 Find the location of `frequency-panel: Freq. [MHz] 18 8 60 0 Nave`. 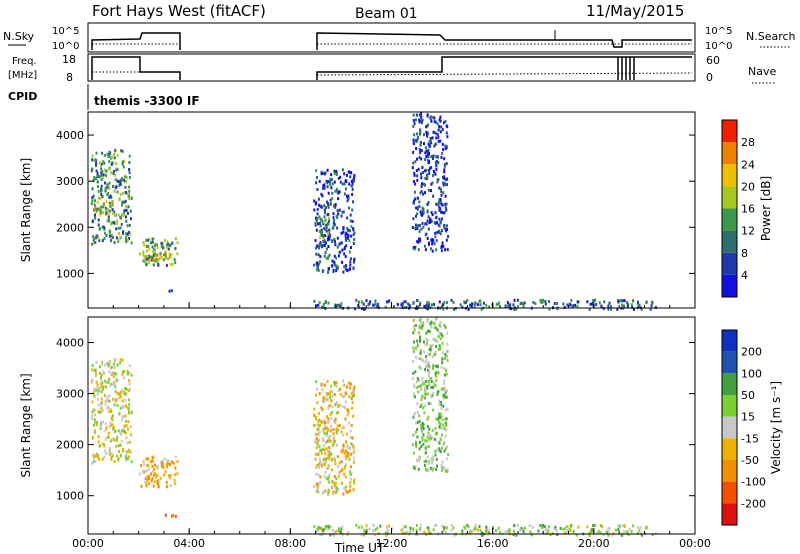

frequency-panel: Freq. [MHz] 18 8 60 0 Nave is located at coordinates (392, 68).